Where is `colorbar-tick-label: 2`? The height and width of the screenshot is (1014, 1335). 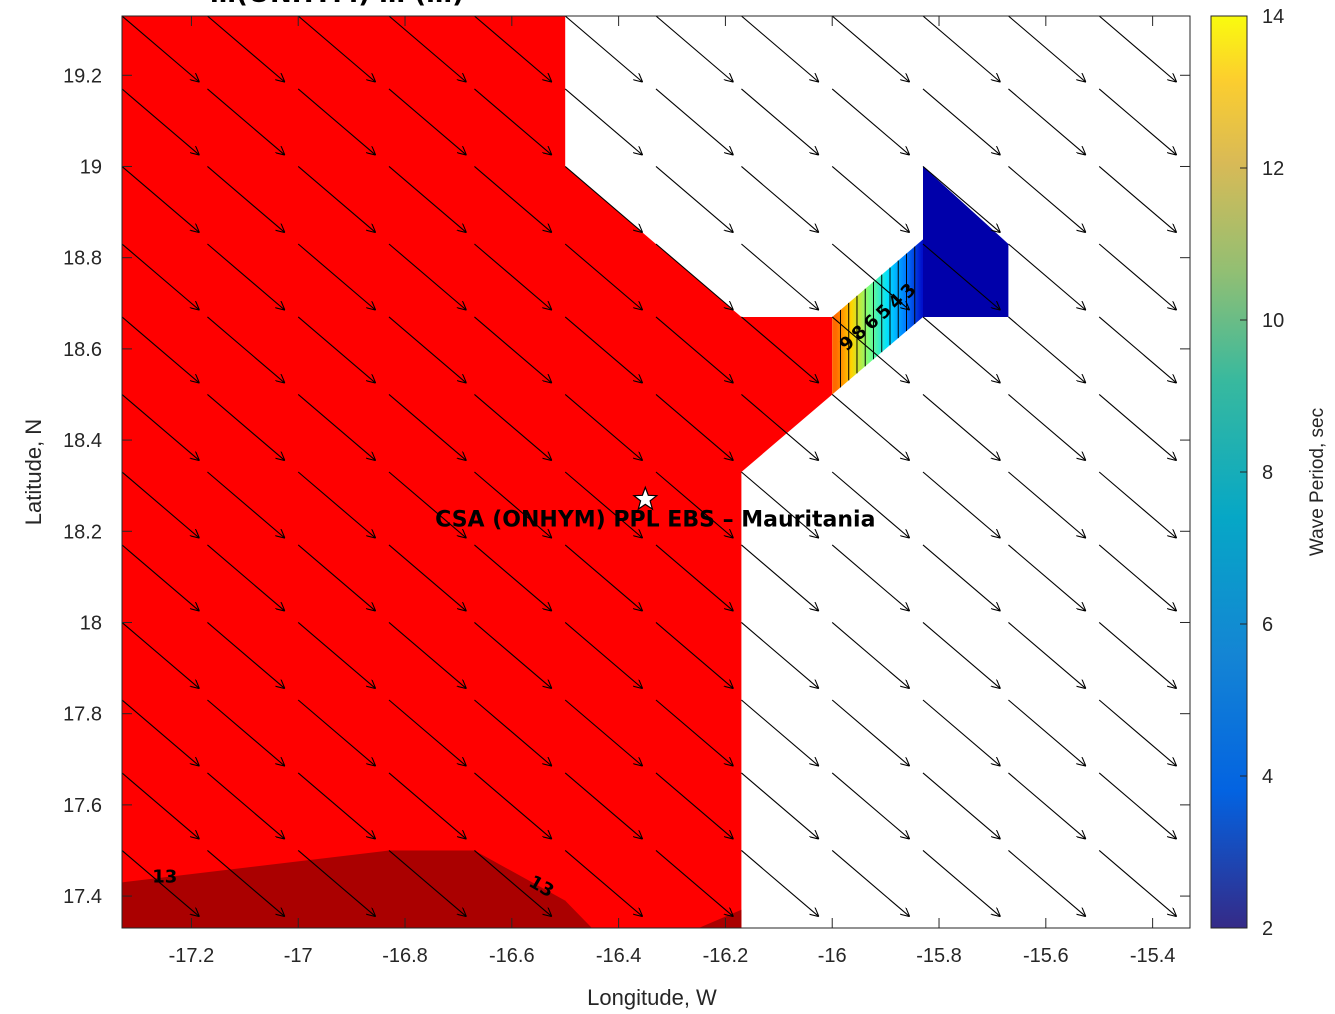
colorbar-tick-label: 2 is located at coordinates (1267, 929).